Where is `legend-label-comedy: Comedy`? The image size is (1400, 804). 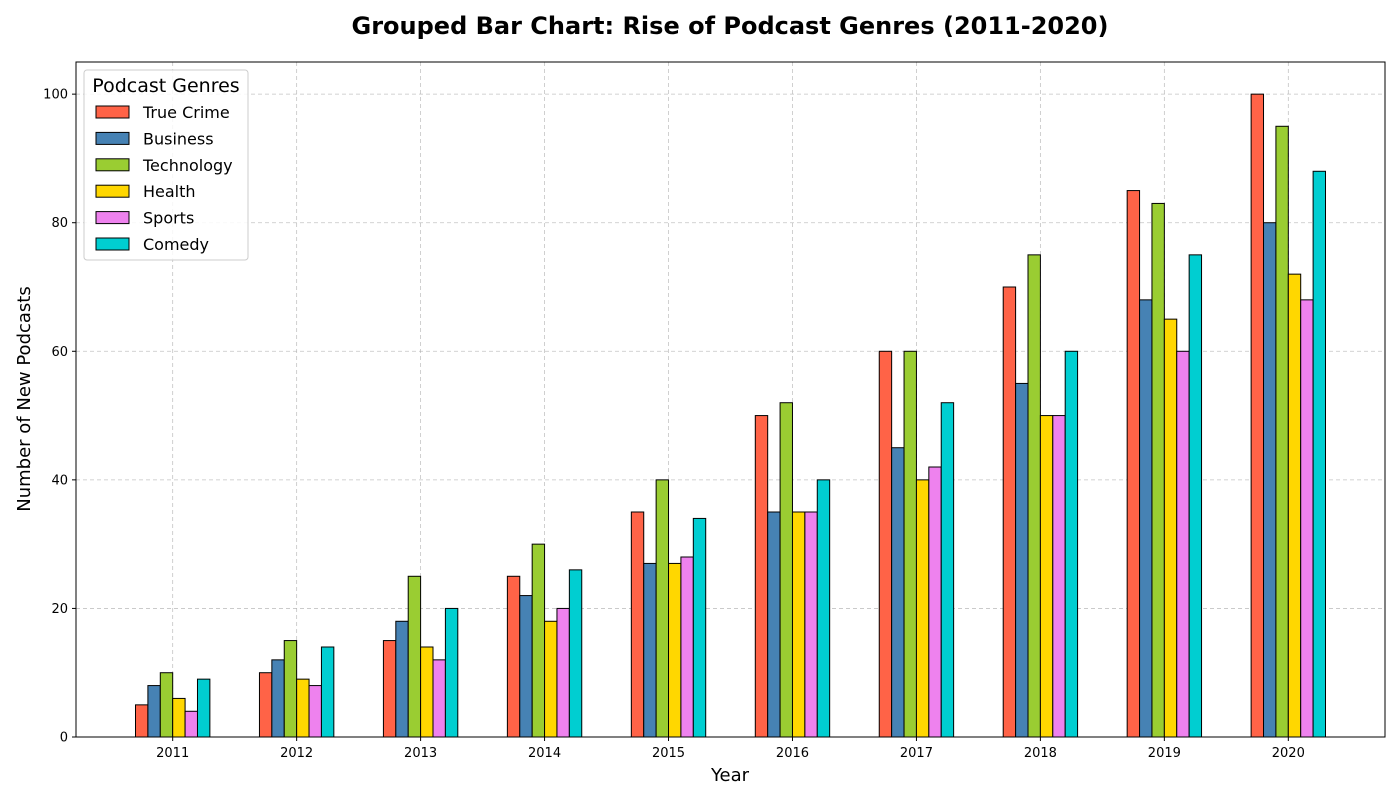 legend-label-comedy: Comedy is located at coordinates (176, 244).